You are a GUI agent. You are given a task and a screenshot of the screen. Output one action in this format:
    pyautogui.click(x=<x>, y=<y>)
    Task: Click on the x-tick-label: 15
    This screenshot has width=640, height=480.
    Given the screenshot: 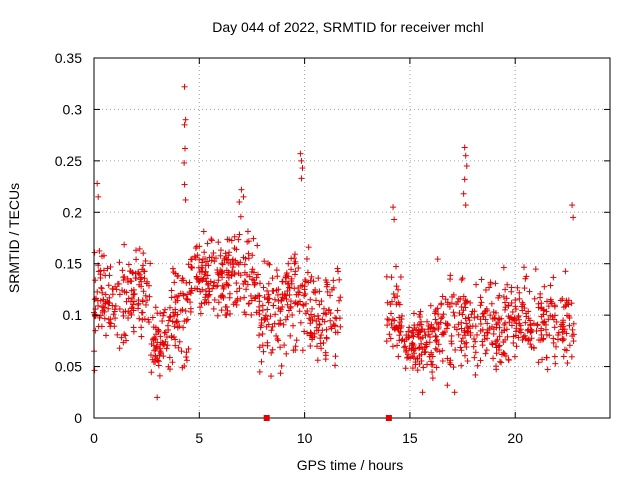 What is the action you would take?
    pyautogui.click(x=410, y=438)
    